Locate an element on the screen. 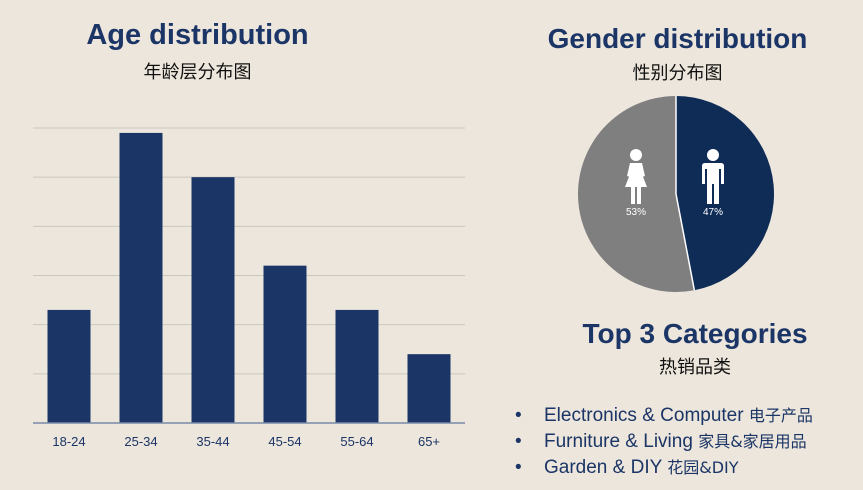 This screenshot has height=490, width=863. age-tick-label: 35-44 is located at coordinates (212, 441).